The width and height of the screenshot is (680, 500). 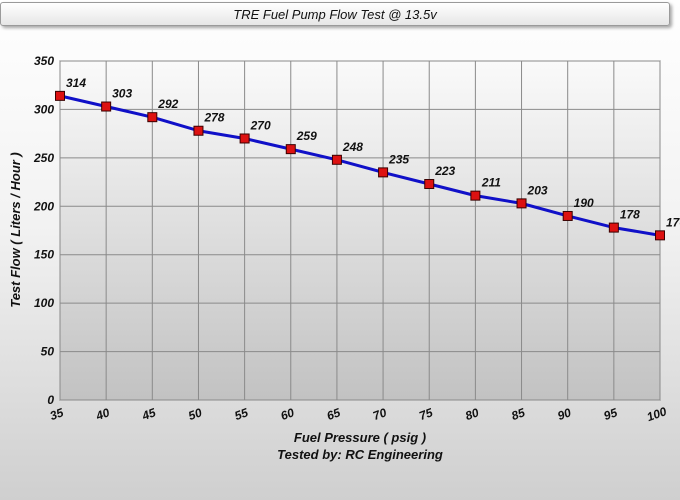 I want to click on data-label: 259, so click(x=306, y=136).